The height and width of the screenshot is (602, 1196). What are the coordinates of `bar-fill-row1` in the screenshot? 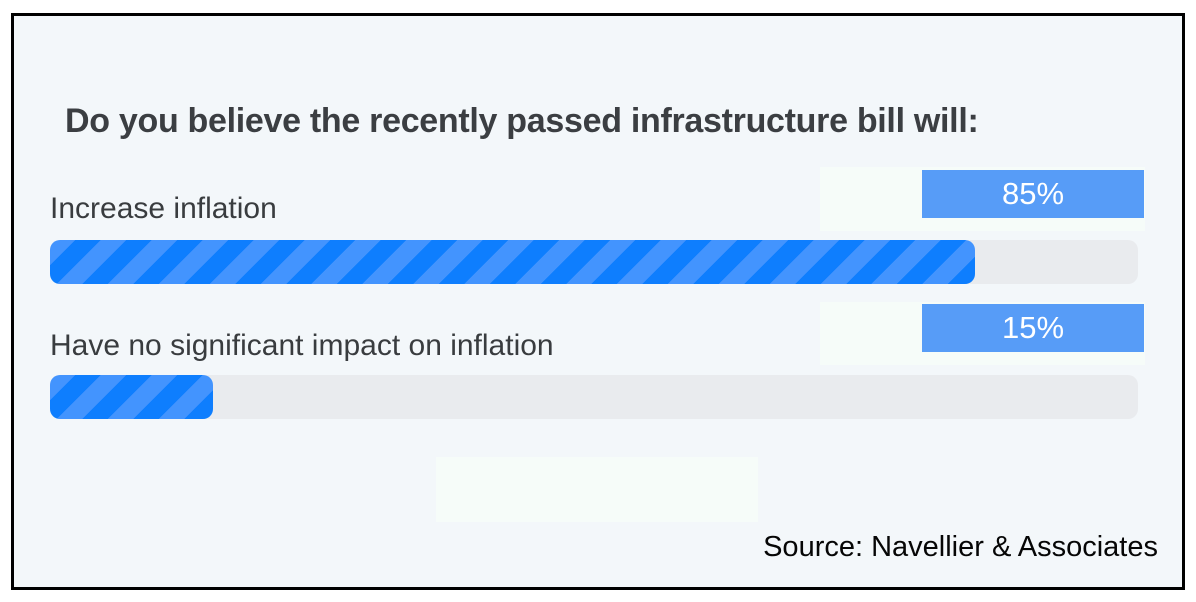 It's located at (512, 262).